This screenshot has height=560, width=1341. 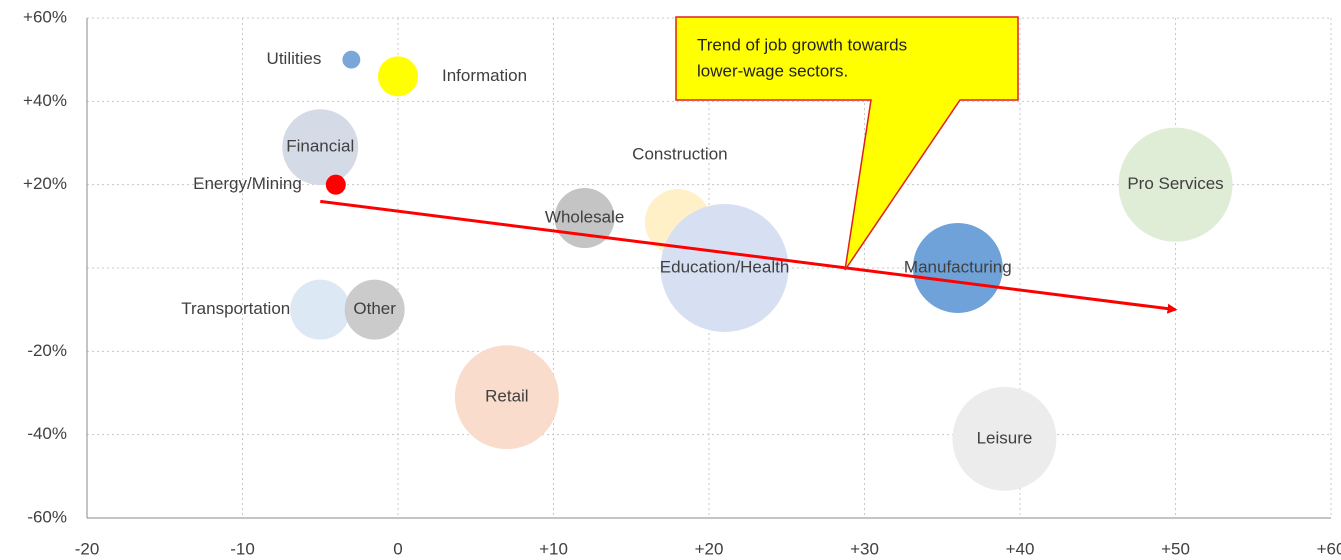 I want to click on data-label: Other, so click(x=374, y=308).